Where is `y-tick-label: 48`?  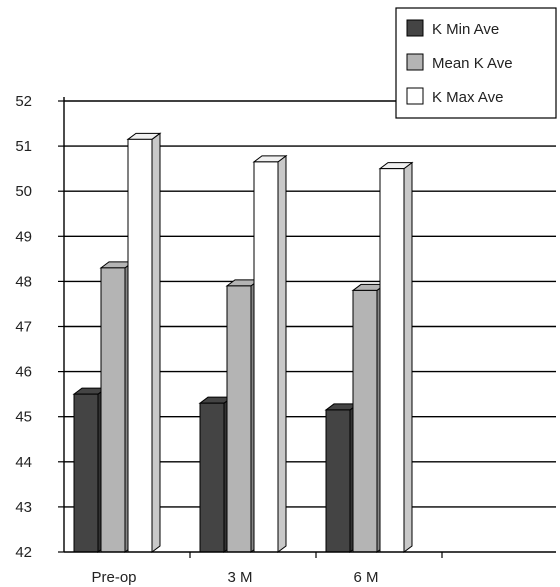 y-tick-label: 48 is located at coordinates (23, 281).